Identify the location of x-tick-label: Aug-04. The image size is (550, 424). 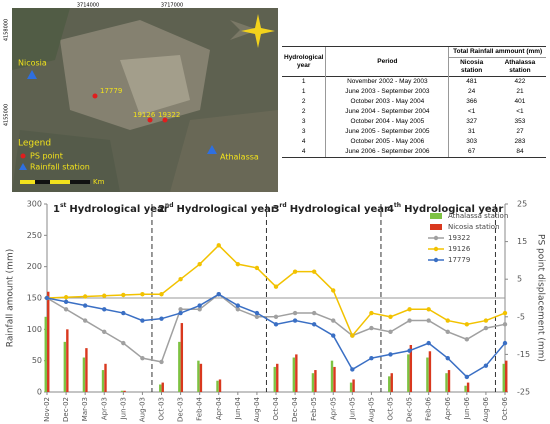
(257, 409).